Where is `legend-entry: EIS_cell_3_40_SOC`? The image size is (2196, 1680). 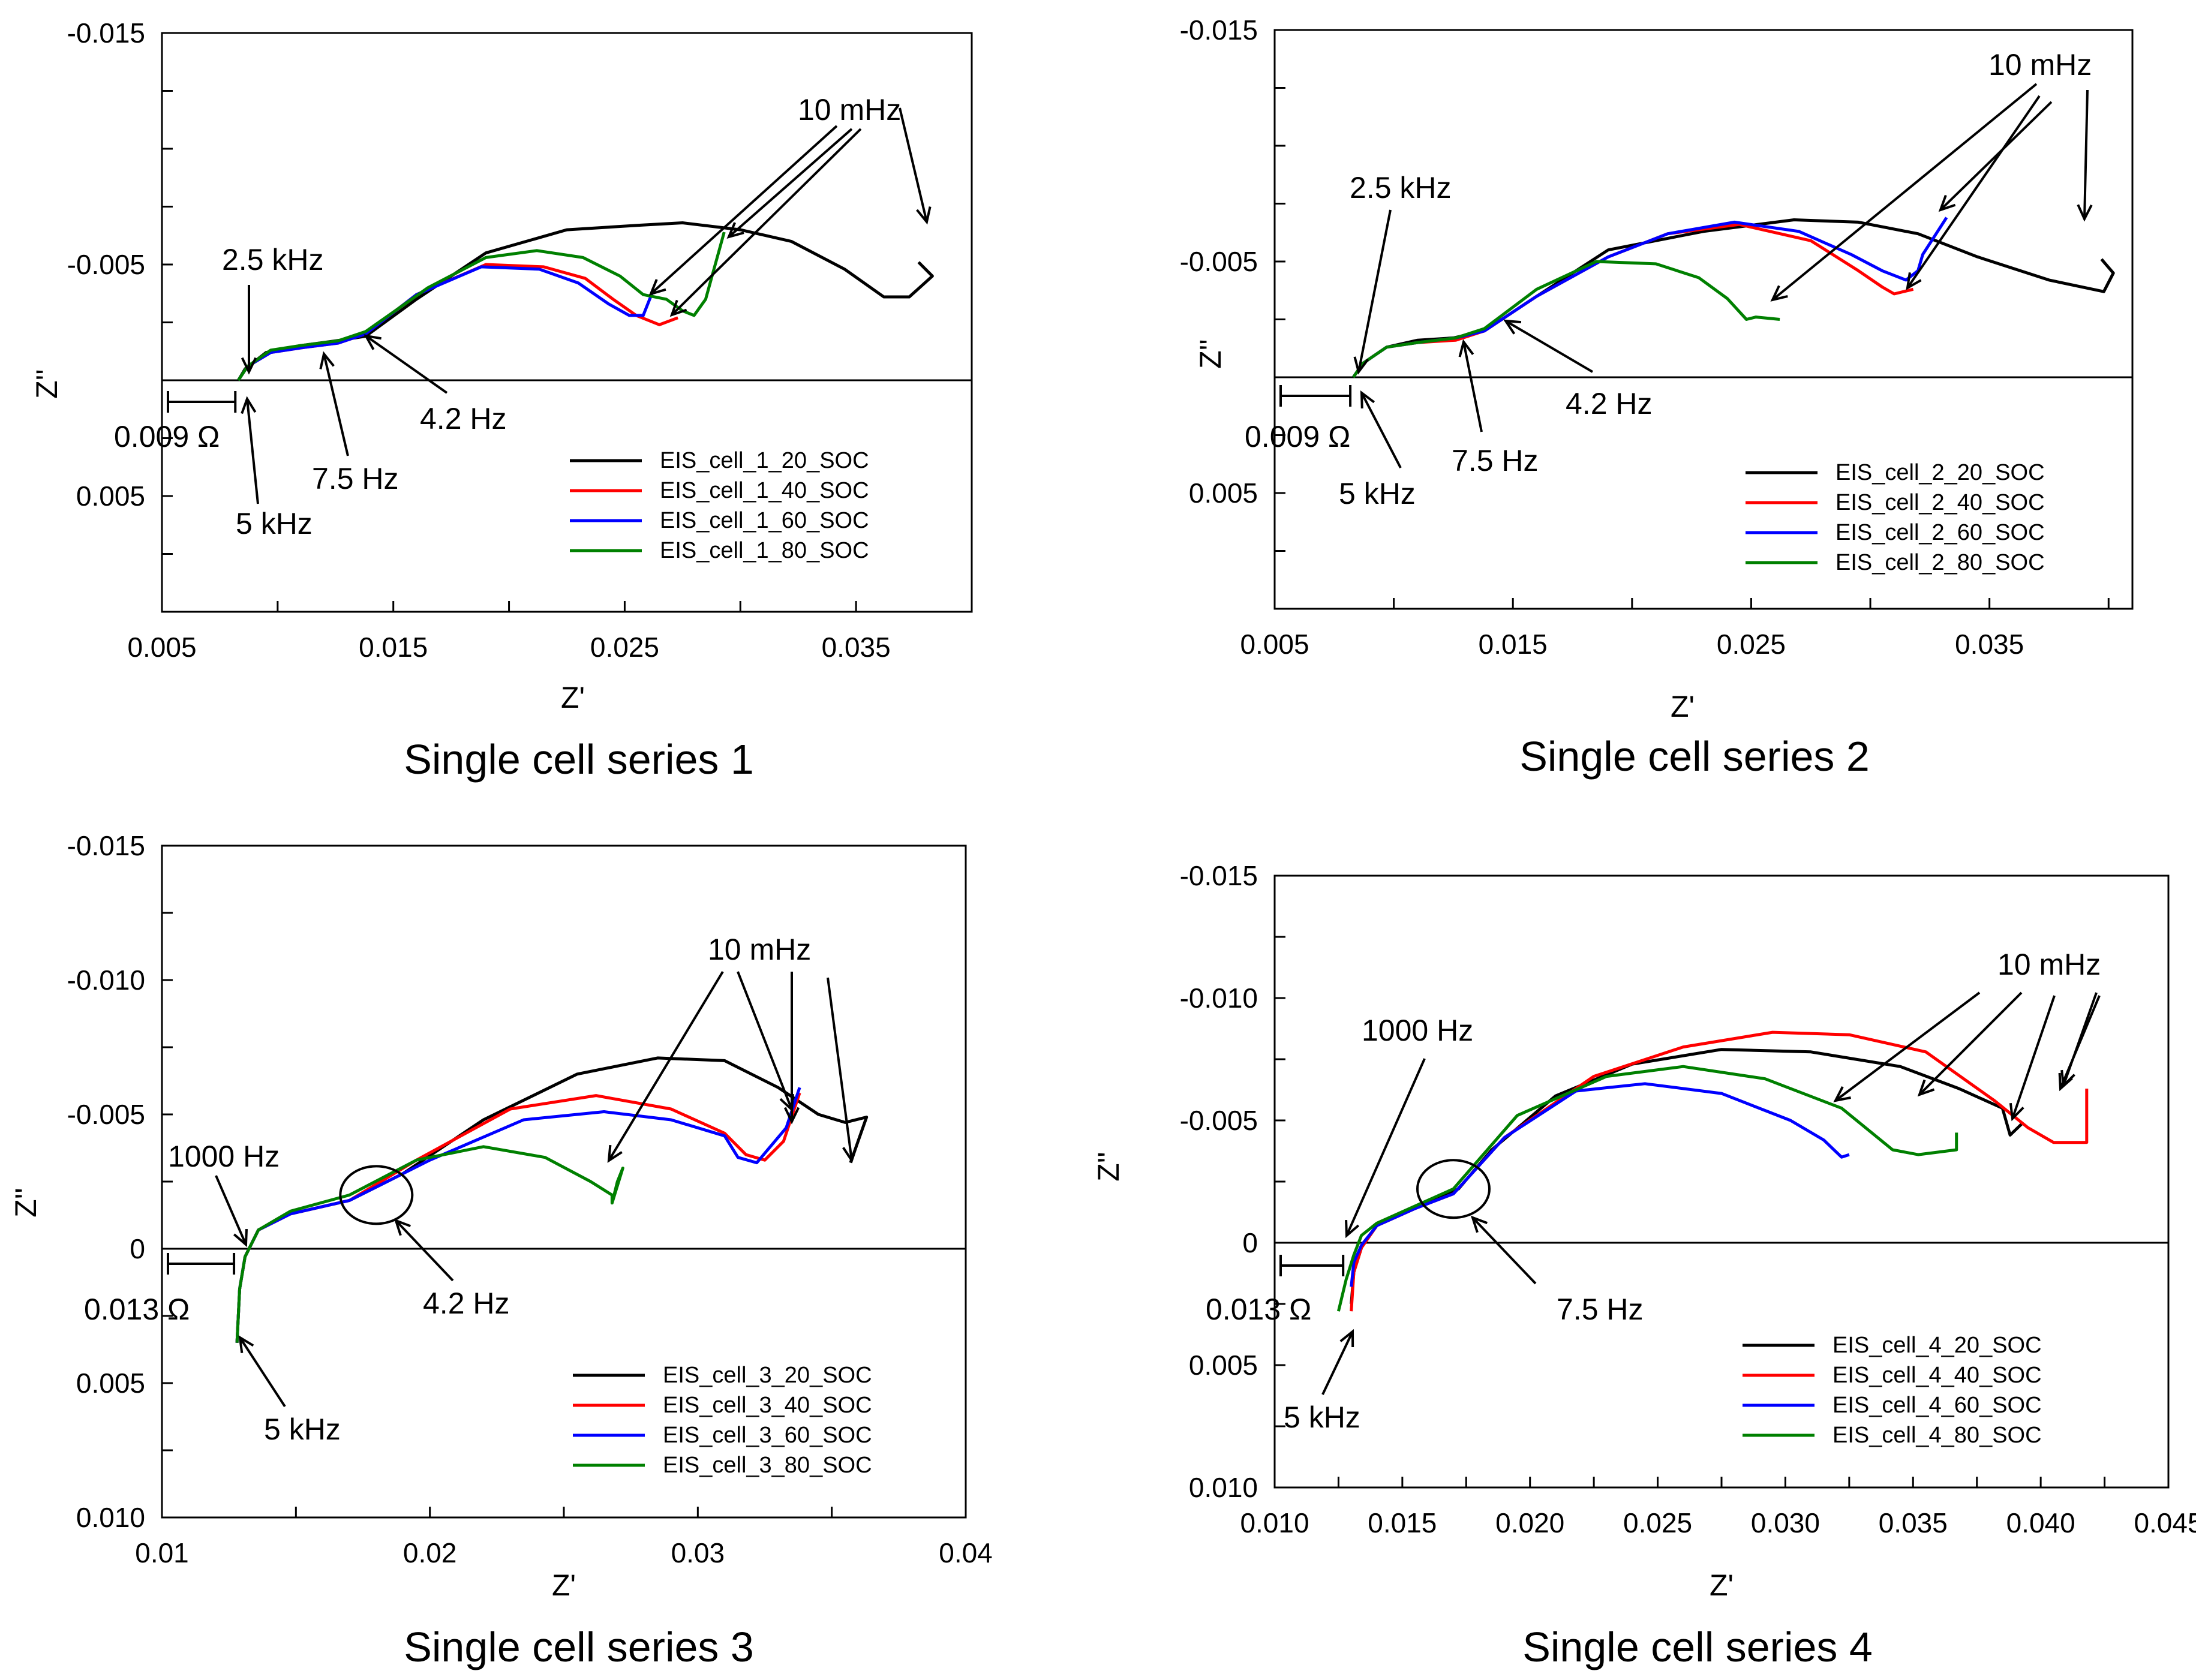 legend-entry: EIS_cell_3_40_SOC is located at coordinates (767, 1406).